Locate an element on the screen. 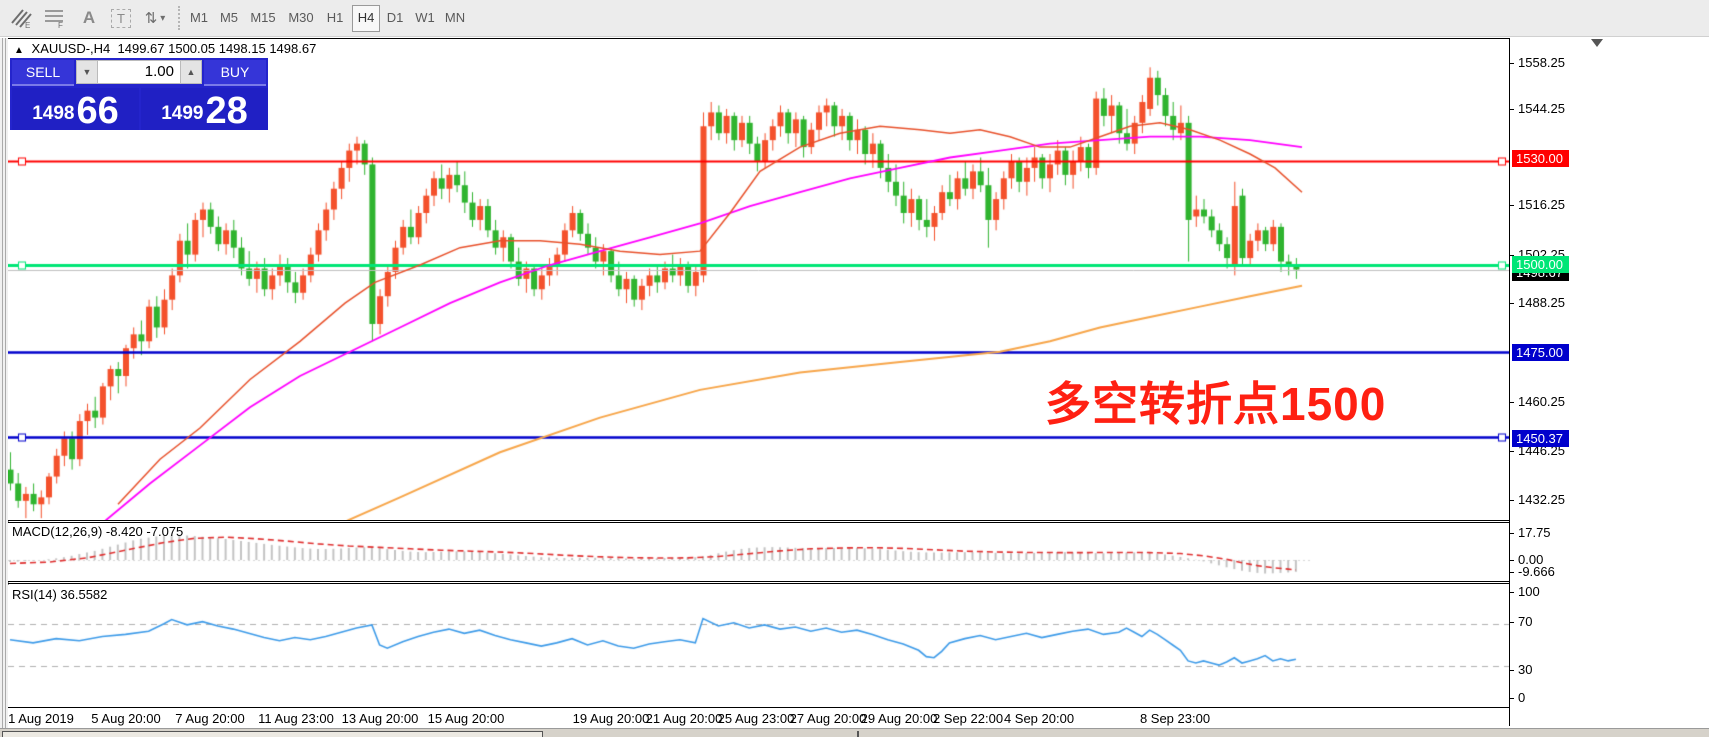 This screenshot has height=737, width=1709. timeframe-button-m1: M1 is located at coordinates (199, 17).